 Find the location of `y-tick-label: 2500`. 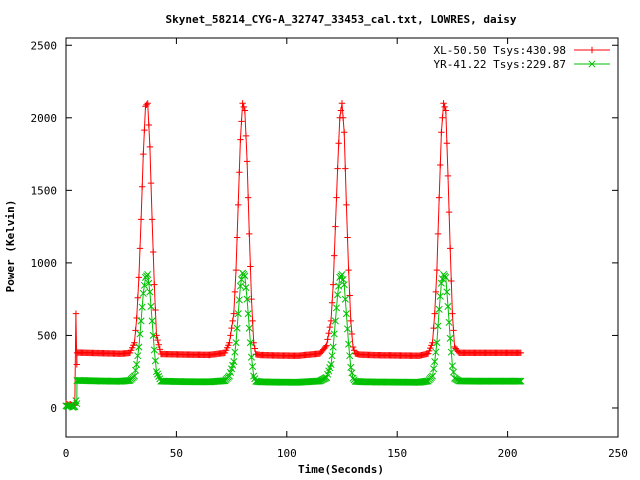

y-tick-label: 2500 is located at coordinates (44, 45).